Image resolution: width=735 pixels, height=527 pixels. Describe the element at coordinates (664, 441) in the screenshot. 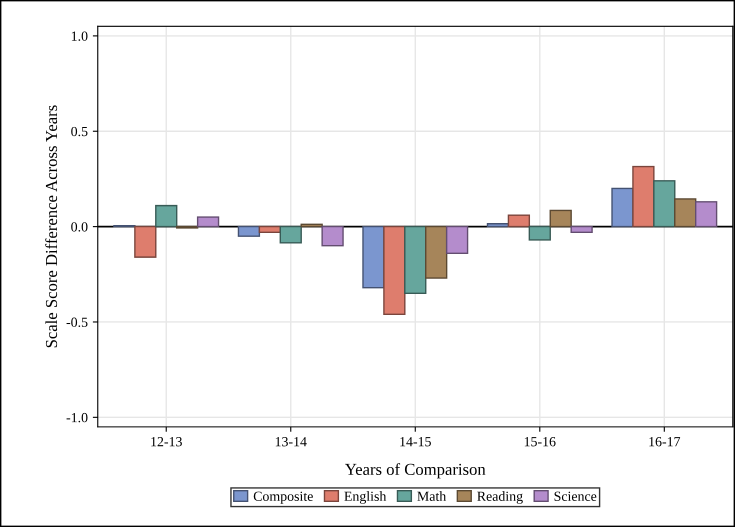

I see `x-tick-label: 16-17` at that location.